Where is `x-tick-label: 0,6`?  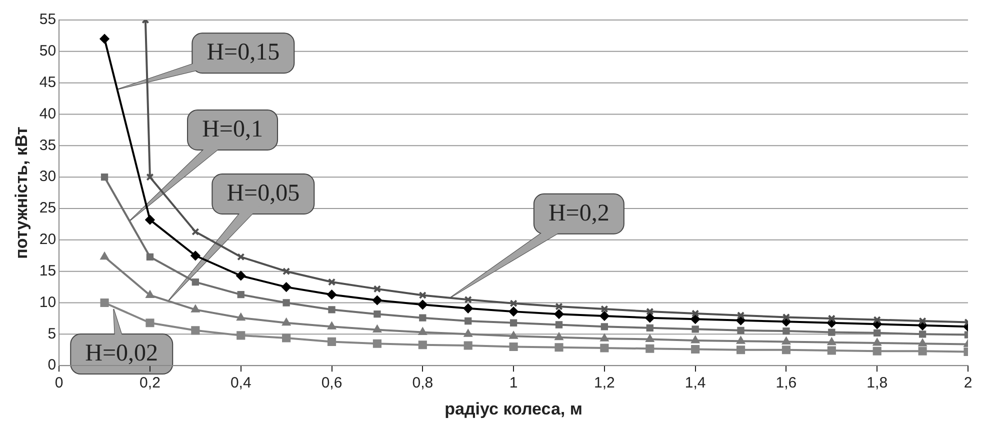
x-tick-label: 0,6 is located at coordinates (331, 383).